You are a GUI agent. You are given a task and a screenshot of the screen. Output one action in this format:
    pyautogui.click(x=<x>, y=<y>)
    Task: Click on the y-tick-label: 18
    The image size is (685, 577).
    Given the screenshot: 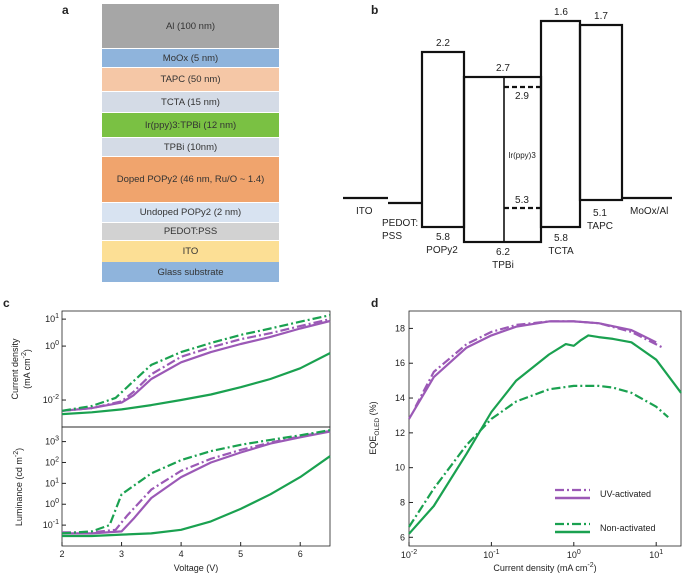 What is the action you would take?
    pyautogui.click(x=400, y=328)
    